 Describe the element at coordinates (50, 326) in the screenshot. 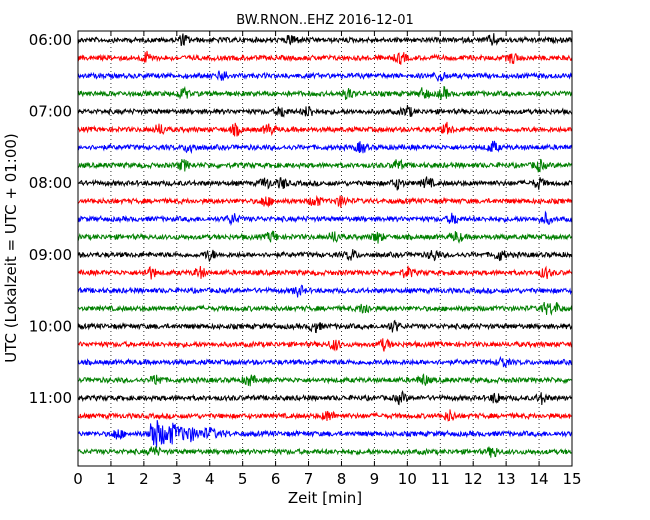

I see `y-tick-label-1000: 10:00` at that location.